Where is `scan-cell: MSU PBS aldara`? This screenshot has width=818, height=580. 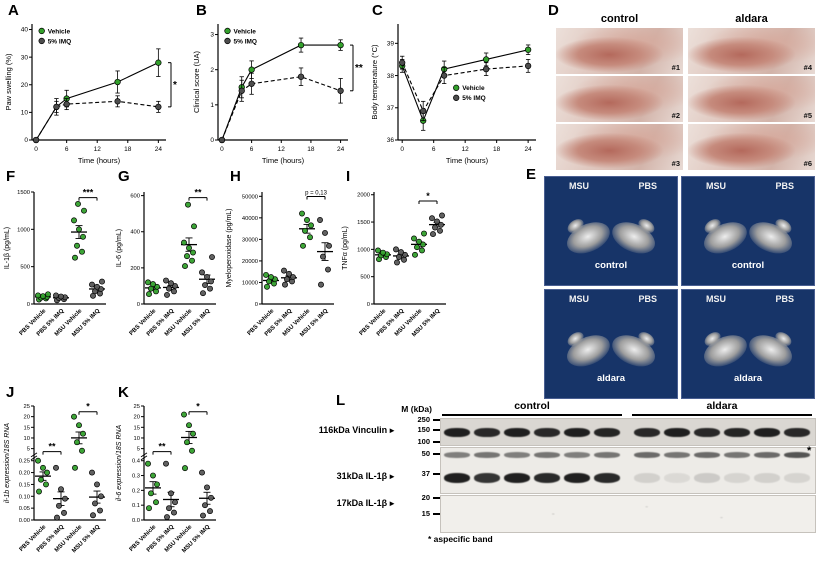
scan-cell: MSU PBS aldara is located at coordinates (611, 344).